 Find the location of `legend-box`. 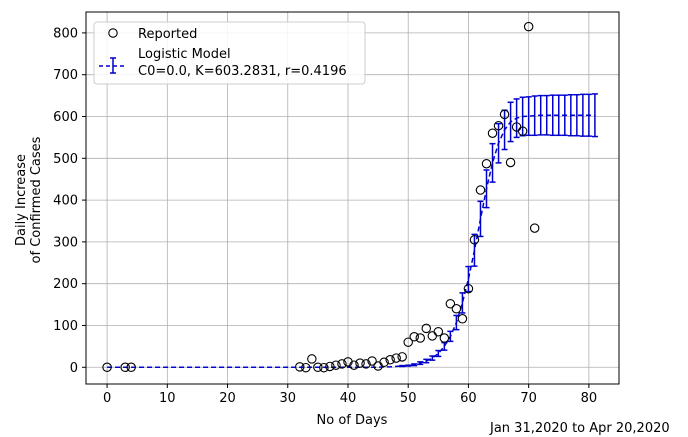

legend-box is located at coordinates (229, 53).